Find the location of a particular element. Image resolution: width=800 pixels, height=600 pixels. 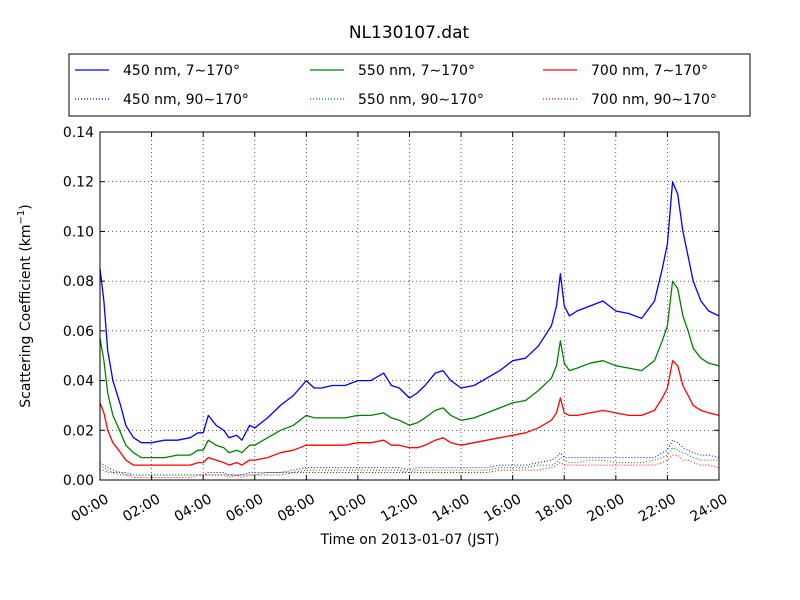

legend-label: 700 nm, 7∼170° is located at coordinates (649, 71).